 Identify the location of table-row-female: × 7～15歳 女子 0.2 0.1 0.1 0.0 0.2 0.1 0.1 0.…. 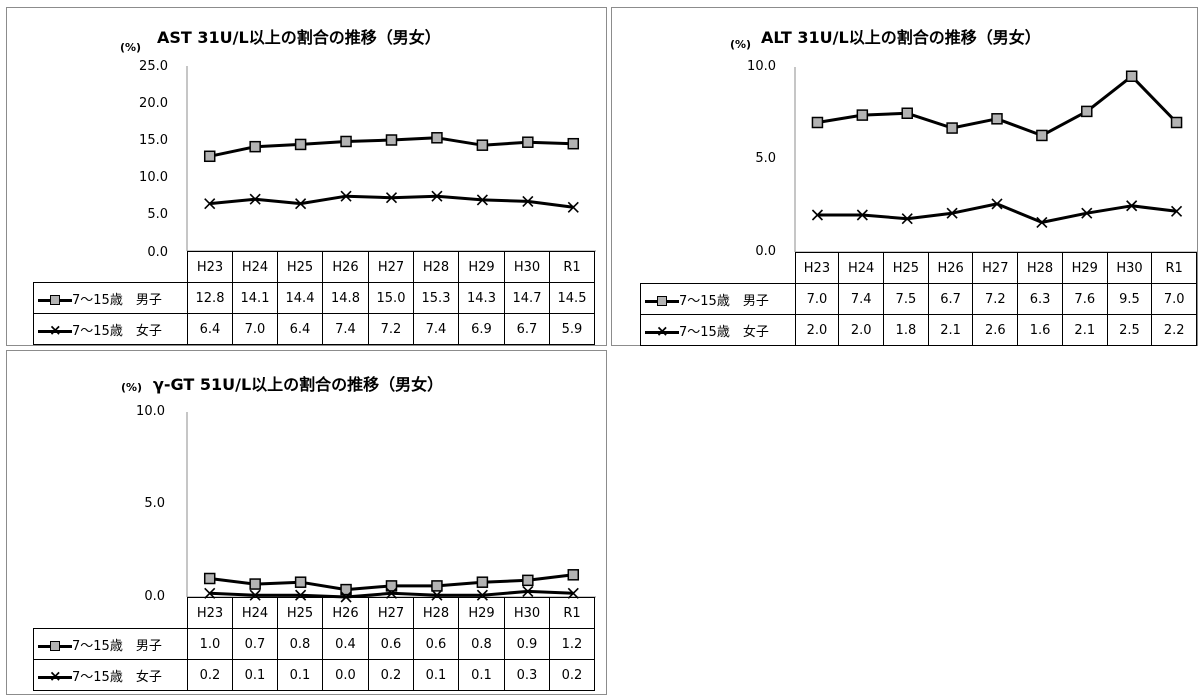
(314, 675).